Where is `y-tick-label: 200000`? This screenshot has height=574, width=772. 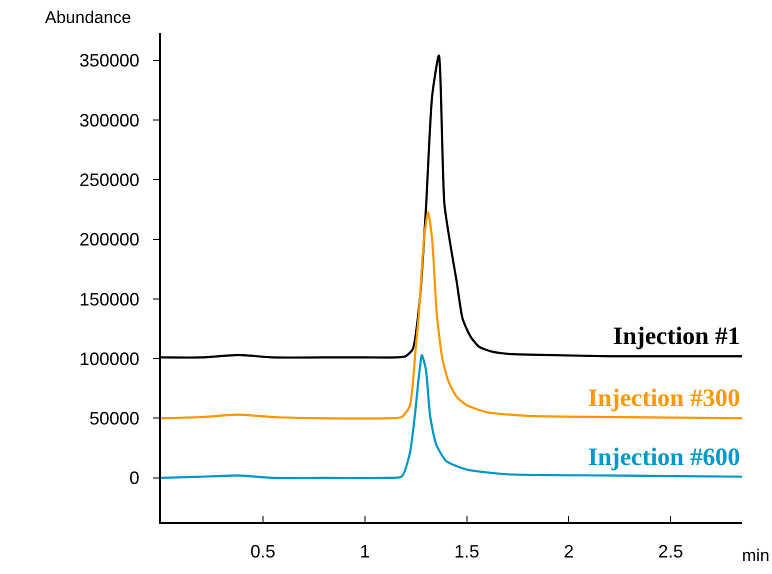 y-tick-label: 200000 is located at coordinates (109, 240).